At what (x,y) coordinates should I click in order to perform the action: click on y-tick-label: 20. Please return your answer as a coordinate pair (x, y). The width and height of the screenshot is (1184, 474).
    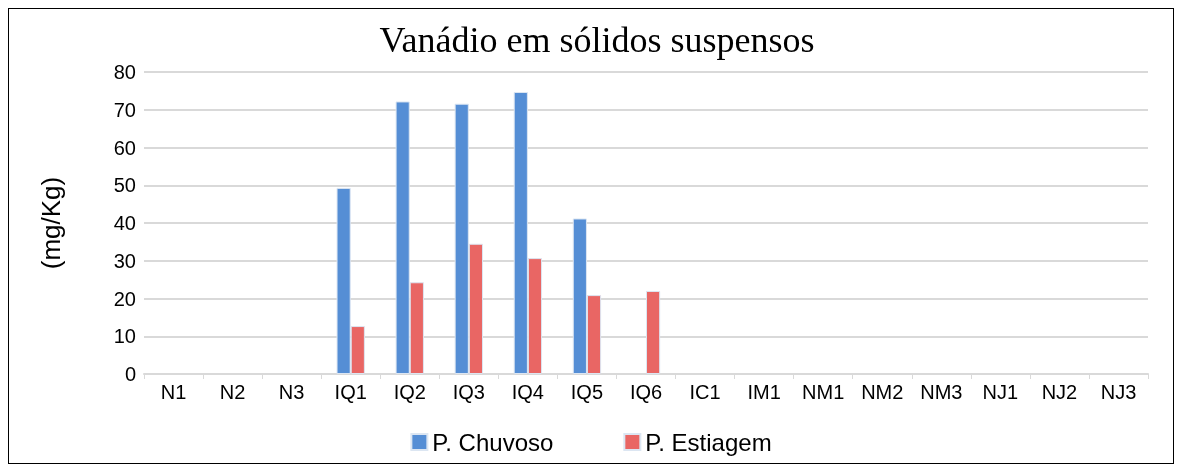
    Looking at the image, I should click on (124, 298).